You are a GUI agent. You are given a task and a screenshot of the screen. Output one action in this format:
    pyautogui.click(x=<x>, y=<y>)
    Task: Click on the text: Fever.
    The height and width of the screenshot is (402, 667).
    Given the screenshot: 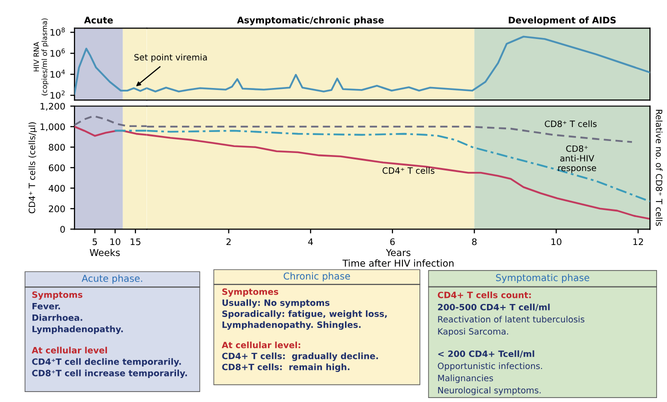 What is the action you would take?
    pyautogui.click(x=46, y=306)
    